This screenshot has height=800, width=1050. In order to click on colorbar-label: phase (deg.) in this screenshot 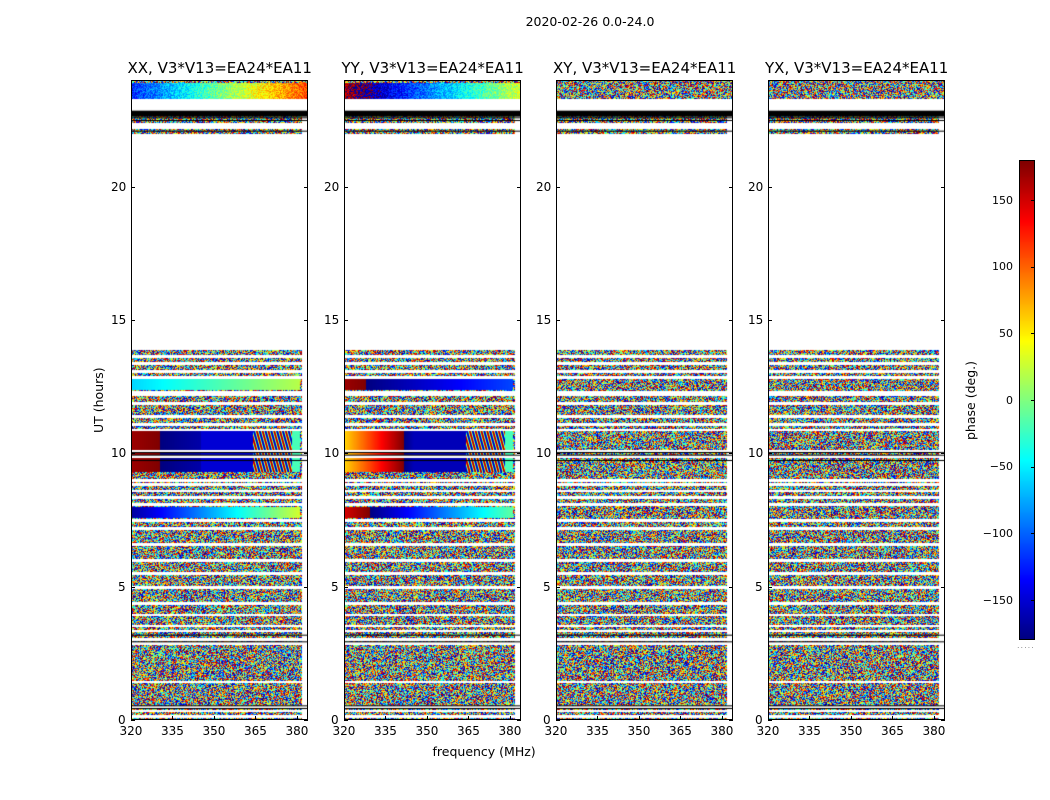, I will do `click(970, 400)`.